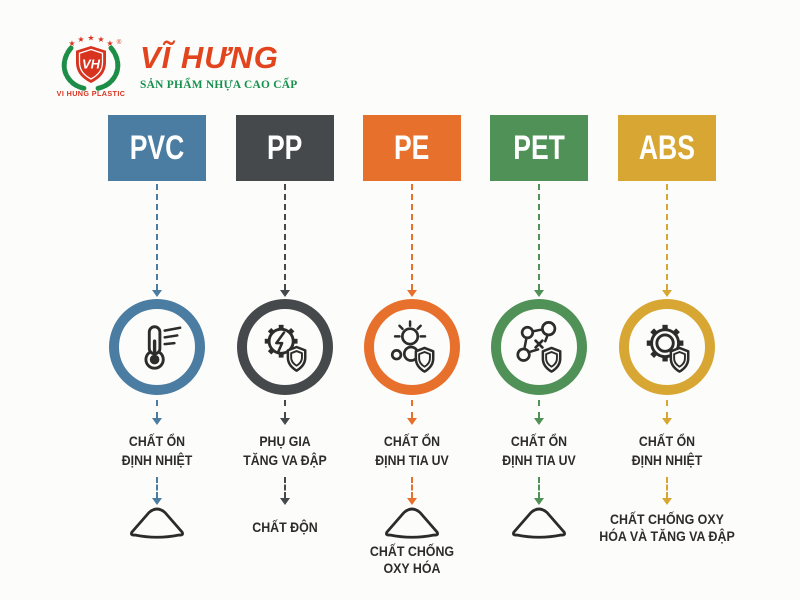 This screenshot has width=800, height=600. What do you see at coordinates (412, 560) in the screenshot?
I see `output-label-pe: CHẤT CHỐNG OXY HÓA` at bounding box center [412, 560].